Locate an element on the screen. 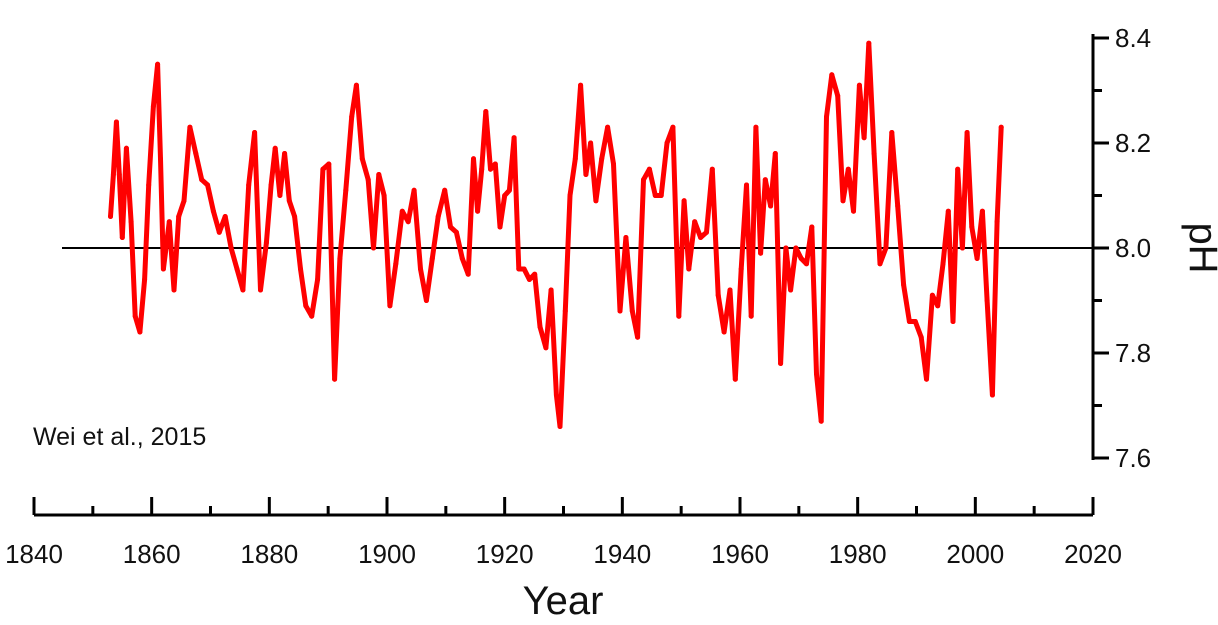 This screenshot has width=1218, height=625. x-tick-label-1980: 1980 is located at coordinates (858, 554).